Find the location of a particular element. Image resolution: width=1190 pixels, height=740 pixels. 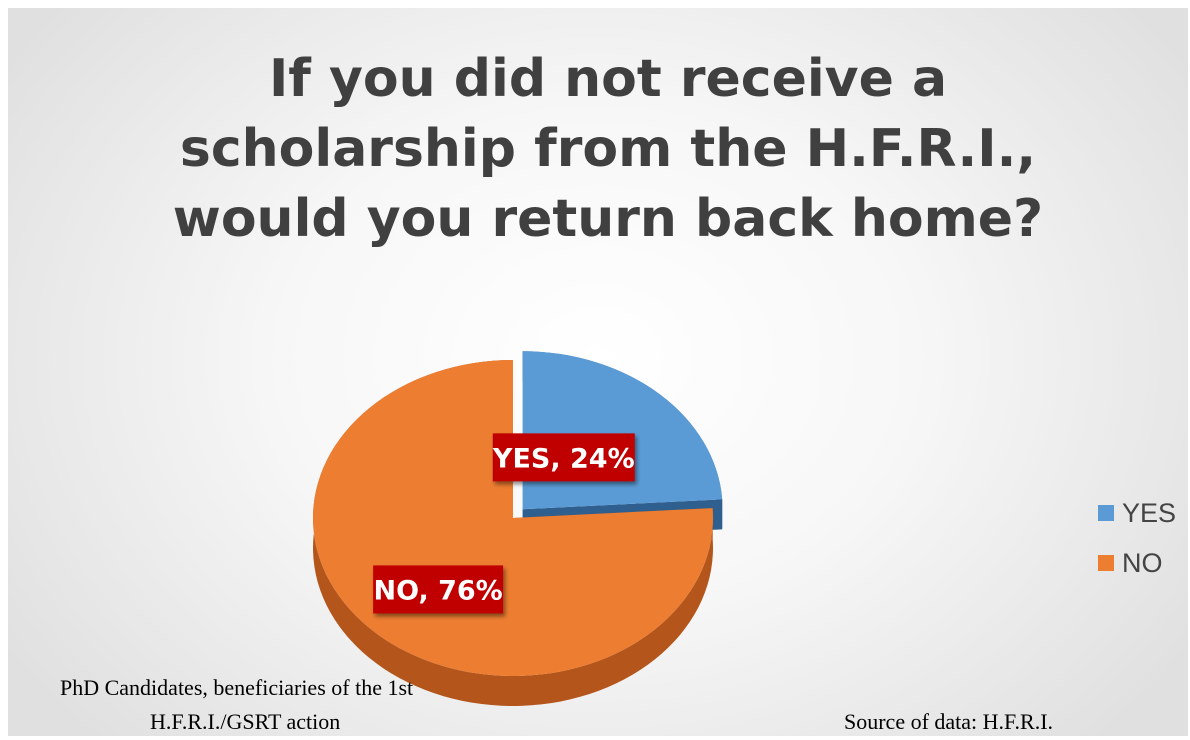

legend-label-yes: YES is located at coordinates (1149, 512).